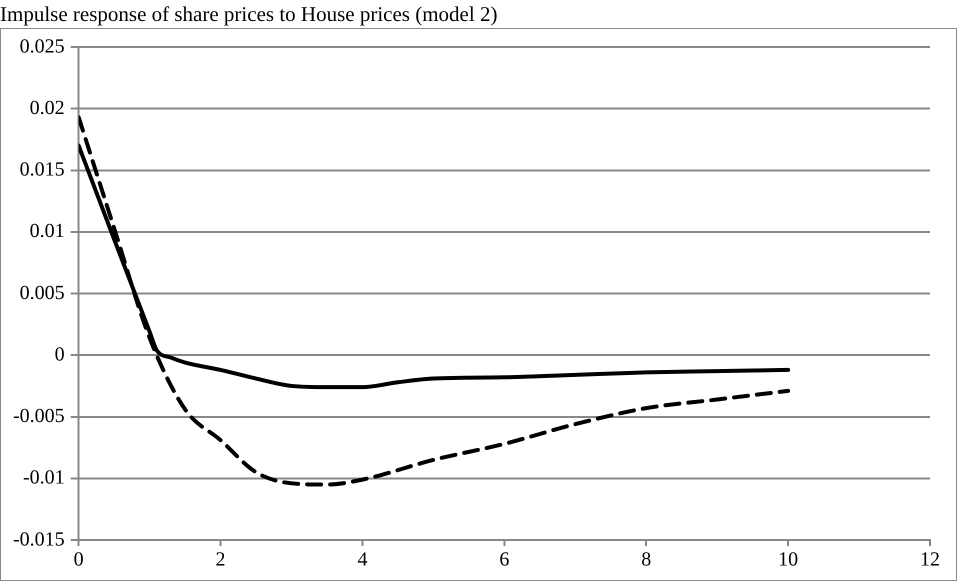 This screenshot has width=957, height=581. Describe the element at coordinates (42, 46) in the screenshot. I see `y-tick-label: 0.025` at that location.